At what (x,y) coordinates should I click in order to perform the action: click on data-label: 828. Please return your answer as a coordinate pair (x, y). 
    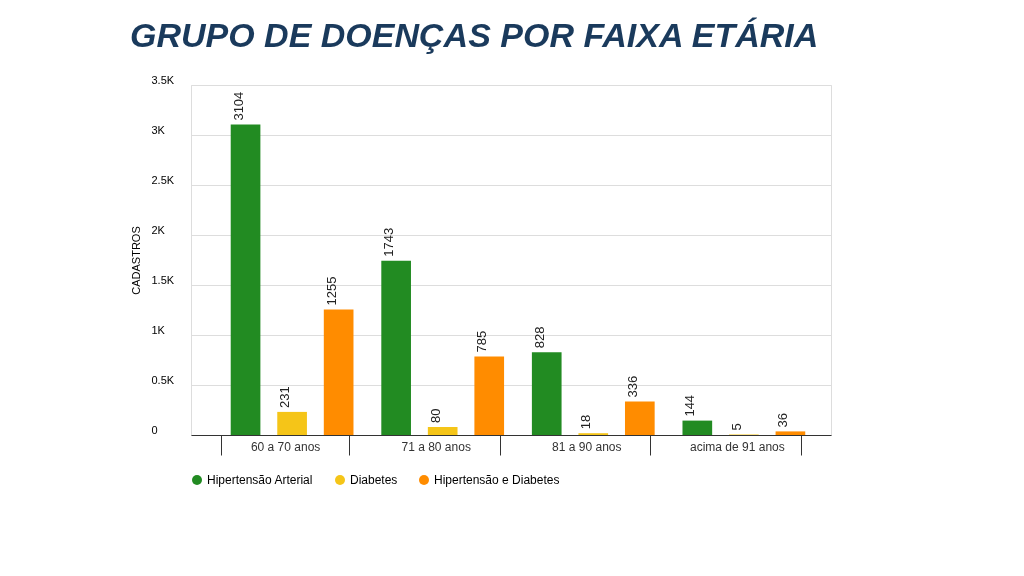
    Looking at the image, I should click on (539, 337).